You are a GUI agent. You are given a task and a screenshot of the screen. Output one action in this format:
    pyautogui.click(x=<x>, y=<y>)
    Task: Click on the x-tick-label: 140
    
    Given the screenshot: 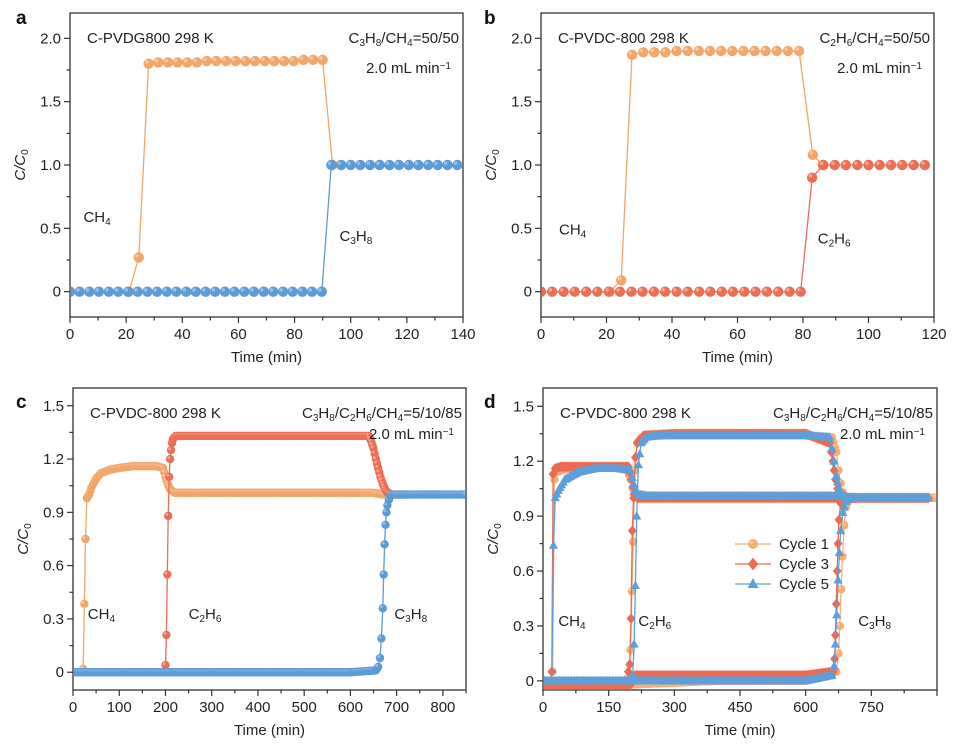 What is the action you would take?
    pyautogui.click(x=462, y=334)
    